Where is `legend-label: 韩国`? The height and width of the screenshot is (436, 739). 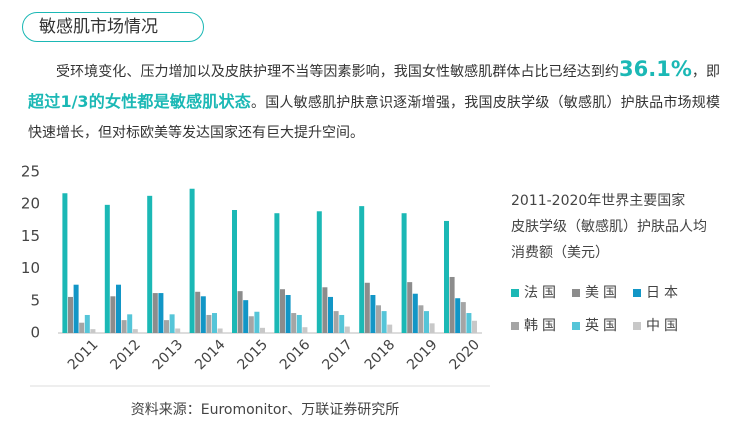 legend-label: 韩国 is located at coordinates (542, 326).